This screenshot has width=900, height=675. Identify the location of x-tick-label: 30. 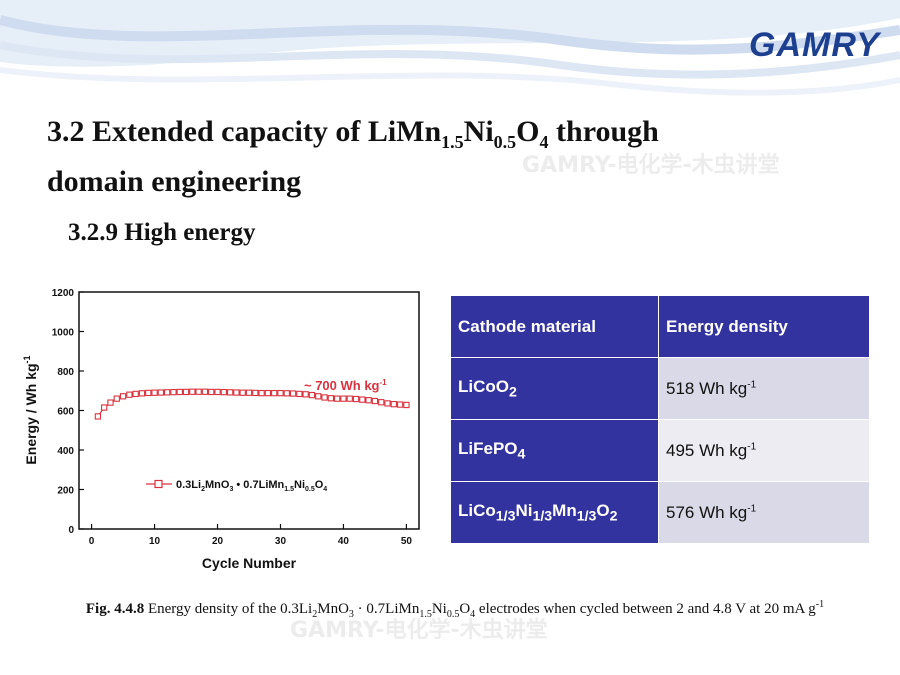
(281, 541).